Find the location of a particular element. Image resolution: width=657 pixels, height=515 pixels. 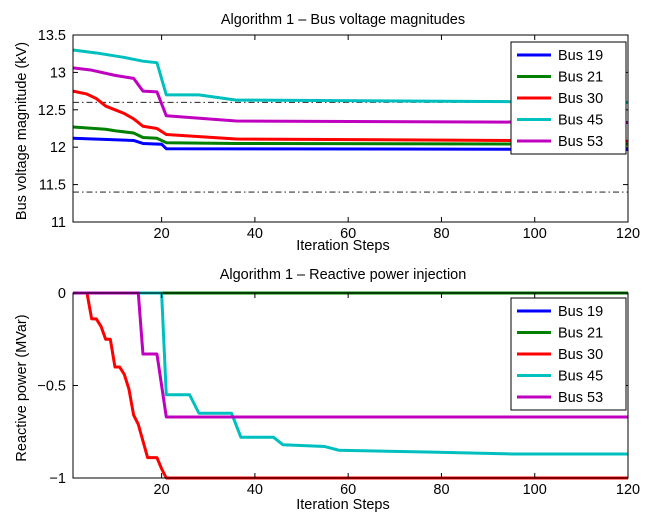

voltage-legend-label: Bus 45 is located at coordinates (580, 121).